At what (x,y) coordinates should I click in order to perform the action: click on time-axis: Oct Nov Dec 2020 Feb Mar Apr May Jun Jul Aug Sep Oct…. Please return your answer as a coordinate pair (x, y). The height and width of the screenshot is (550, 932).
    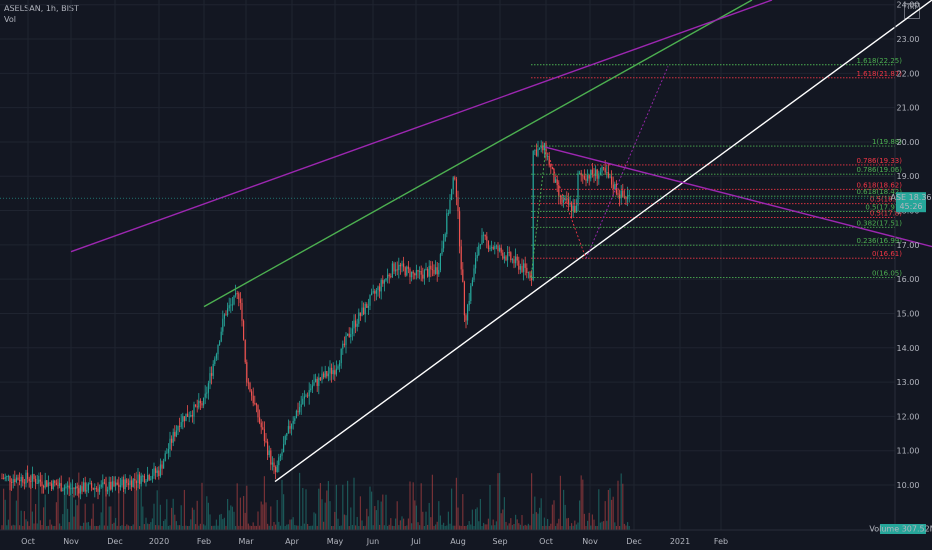
    Looking at the image, I should click on (466, 537).